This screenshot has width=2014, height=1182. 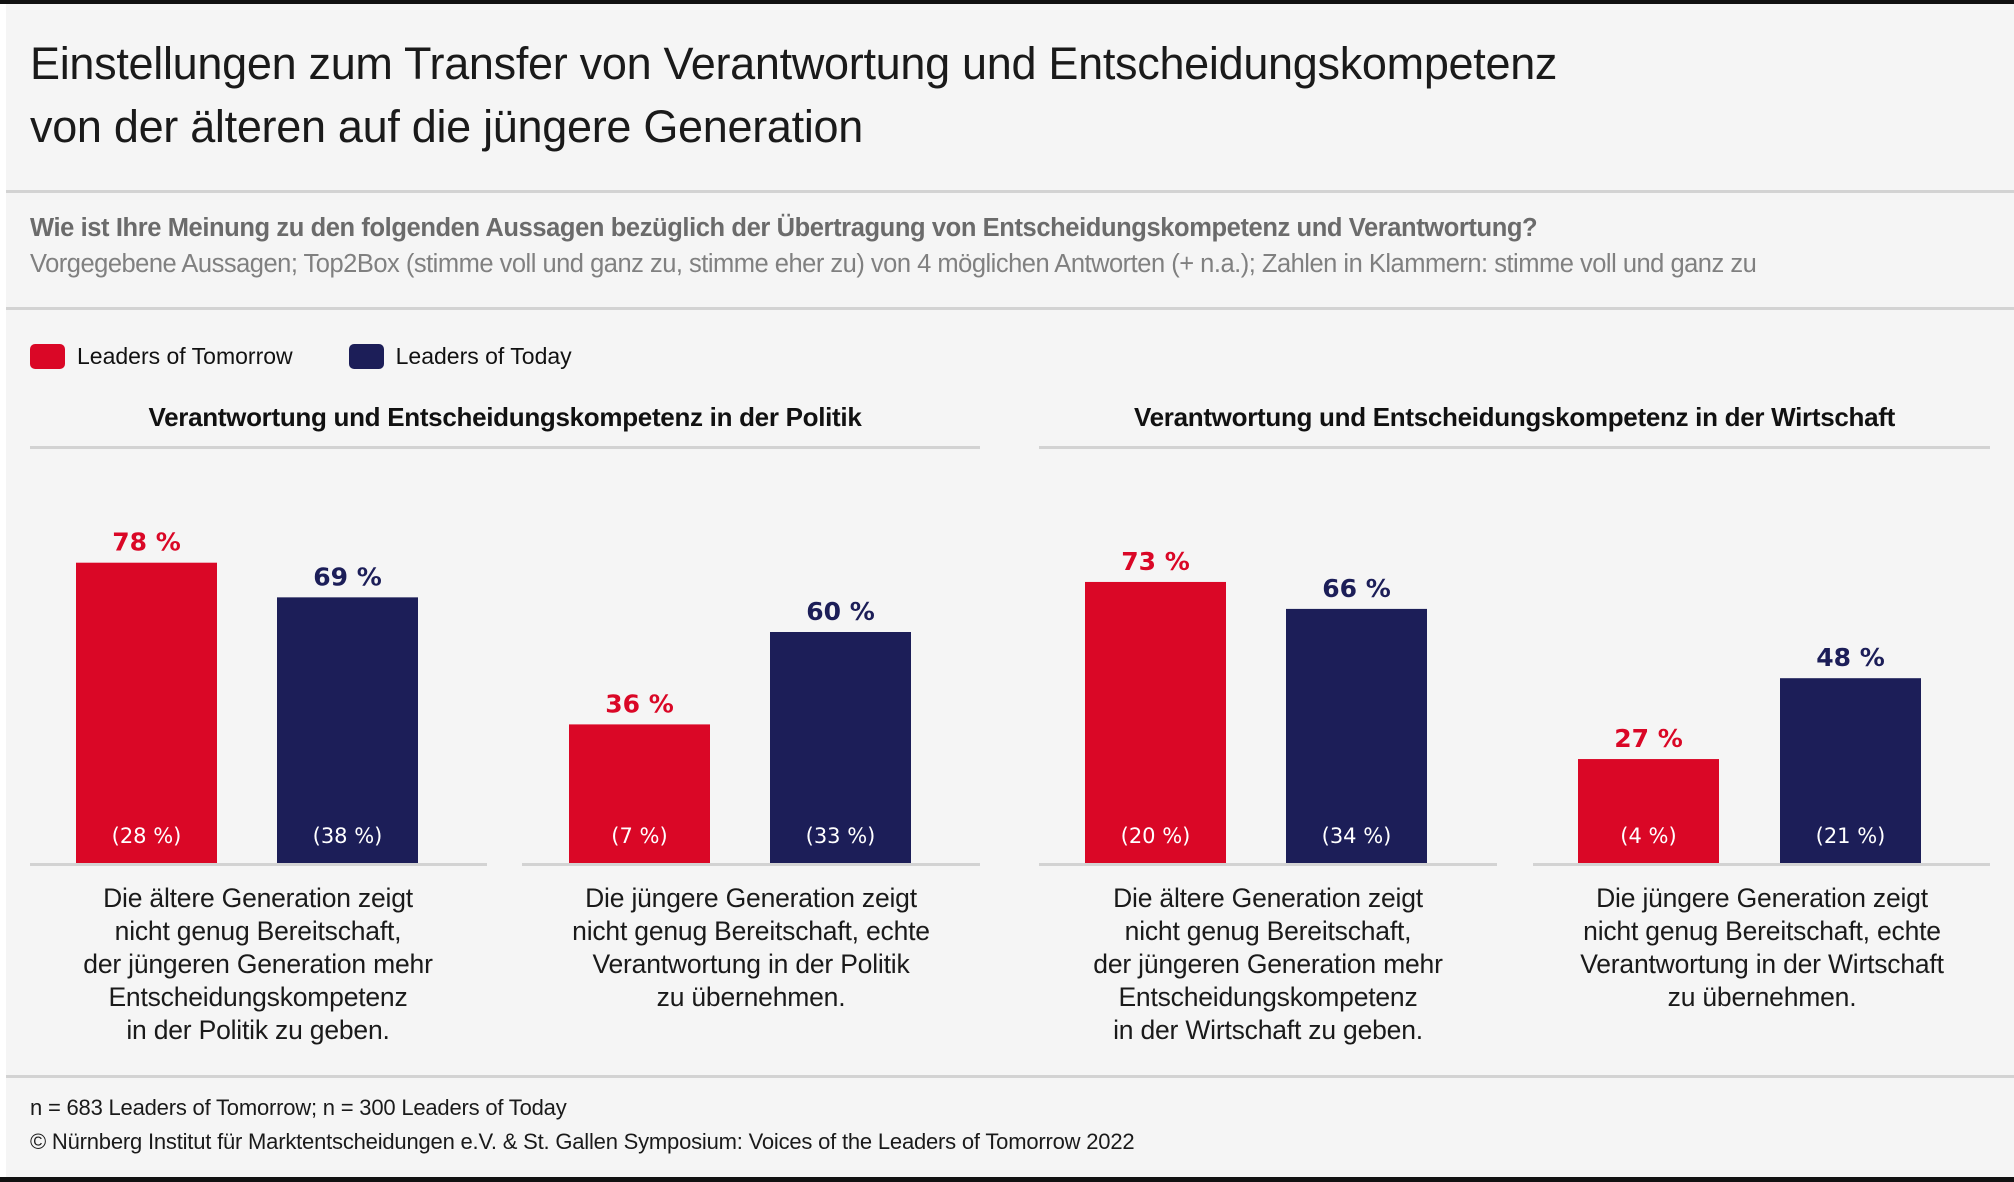 What do you see at coordinates (1007, 2) in the screenshot?
I see `top-border` at bounding box center [1007, 2].